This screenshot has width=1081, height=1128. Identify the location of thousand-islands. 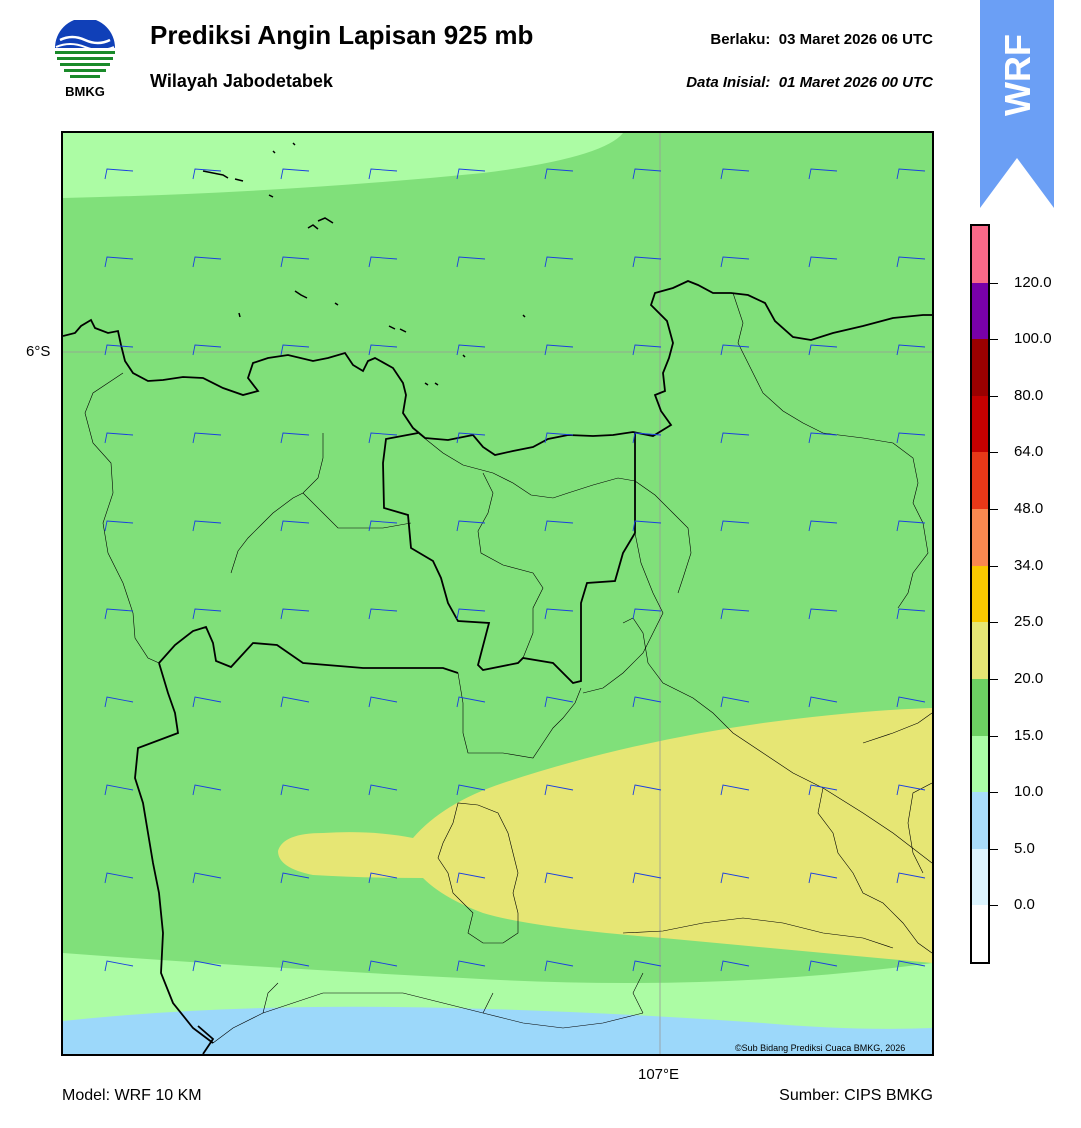
(364, 264).